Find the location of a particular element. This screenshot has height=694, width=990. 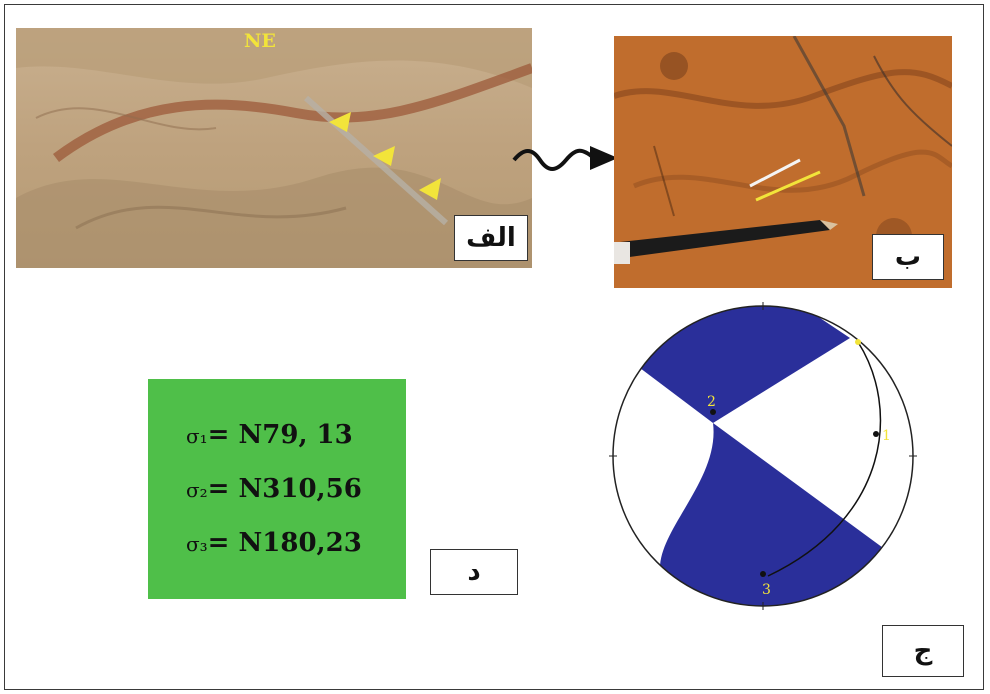

sigma-2-symbol: σ₂ is located at coordinates (197, 490).